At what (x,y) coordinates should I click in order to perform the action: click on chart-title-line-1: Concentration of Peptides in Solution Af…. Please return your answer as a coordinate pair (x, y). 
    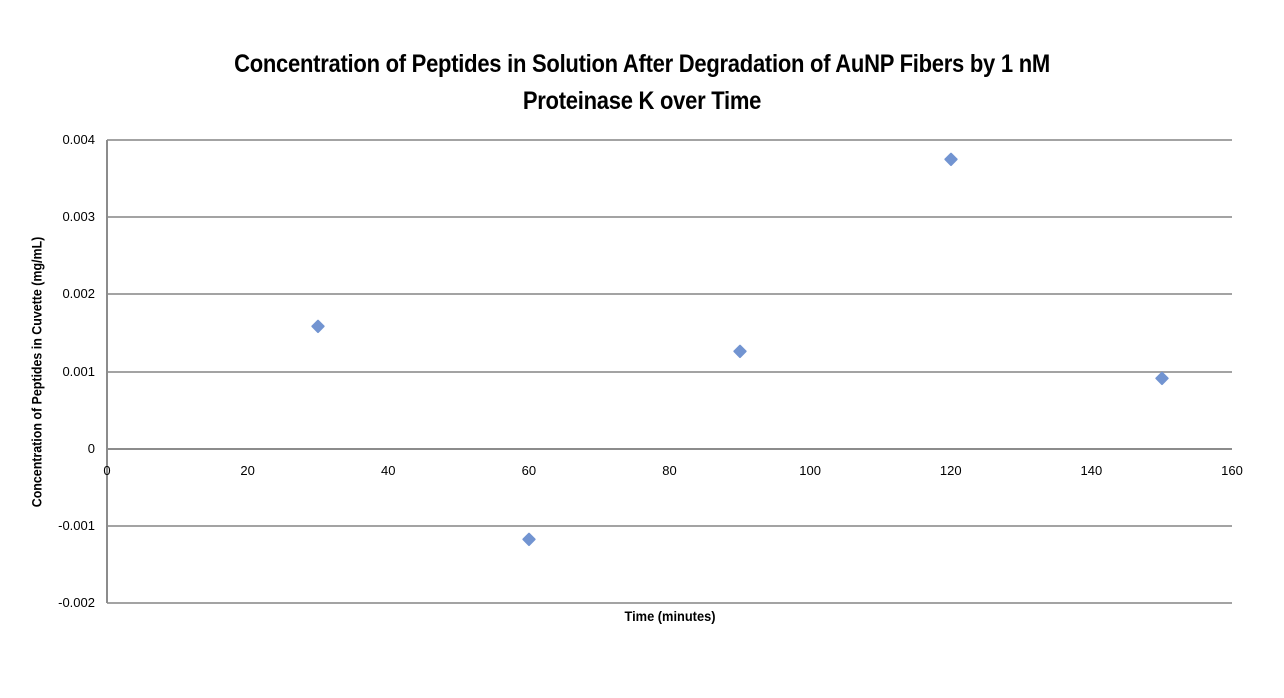
    Looking at the image, I should click on (642, 64).